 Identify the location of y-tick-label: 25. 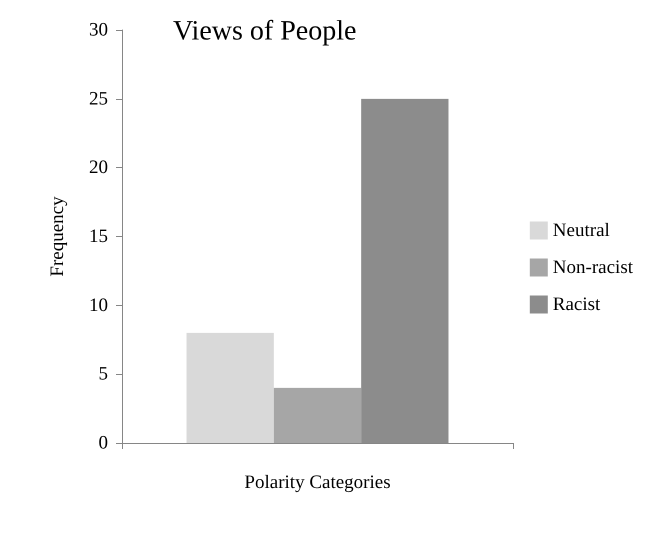
(98, 99).